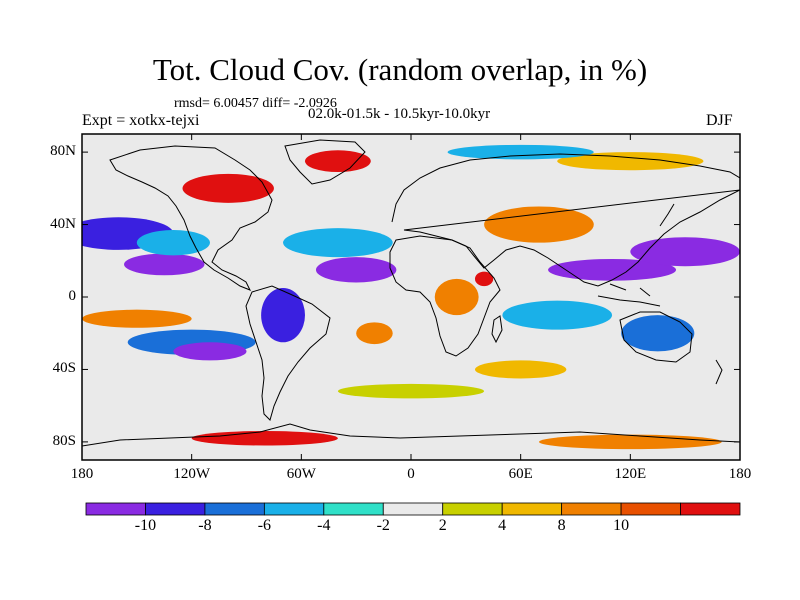 This screenshot has height=600, width=800. I want to click on map-title: Tot. Cloud Cov. (random overlap, in %), so click(400, 69).